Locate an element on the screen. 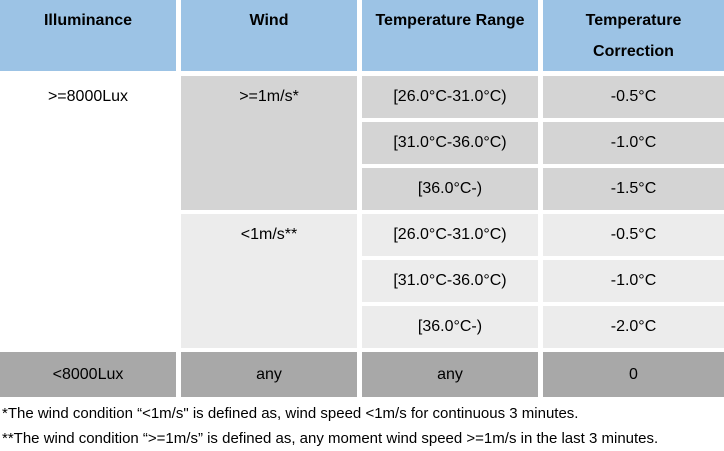  cell-temp-correction: -2.0°C is located at coordinates (633, 329).